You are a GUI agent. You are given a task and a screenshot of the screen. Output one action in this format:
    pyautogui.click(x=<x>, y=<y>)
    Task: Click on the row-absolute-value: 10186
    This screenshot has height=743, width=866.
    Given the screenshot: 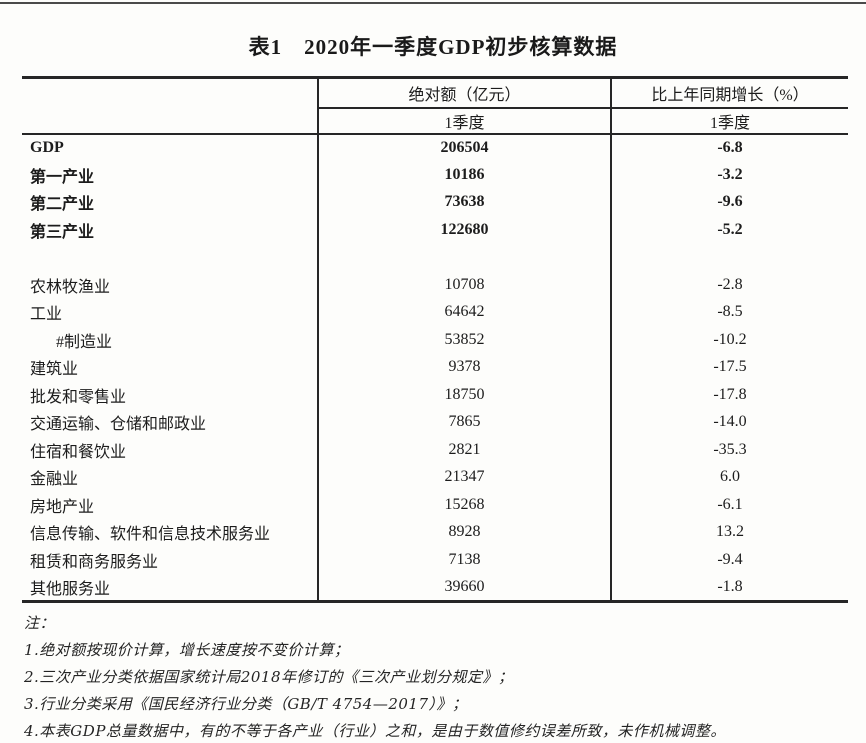 What is the action you would take?
    pyautogui.click(x=464, y=175)
    